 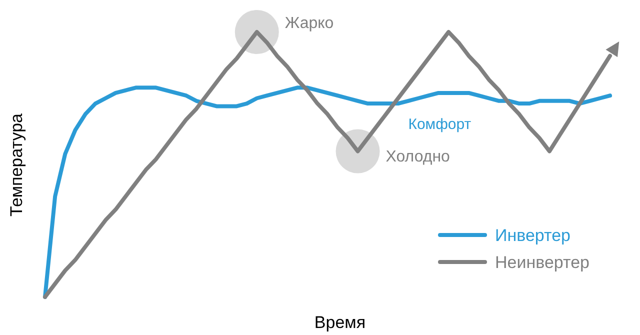 I want to click on y-axis-title: Температура, so click(x=16, y=164).